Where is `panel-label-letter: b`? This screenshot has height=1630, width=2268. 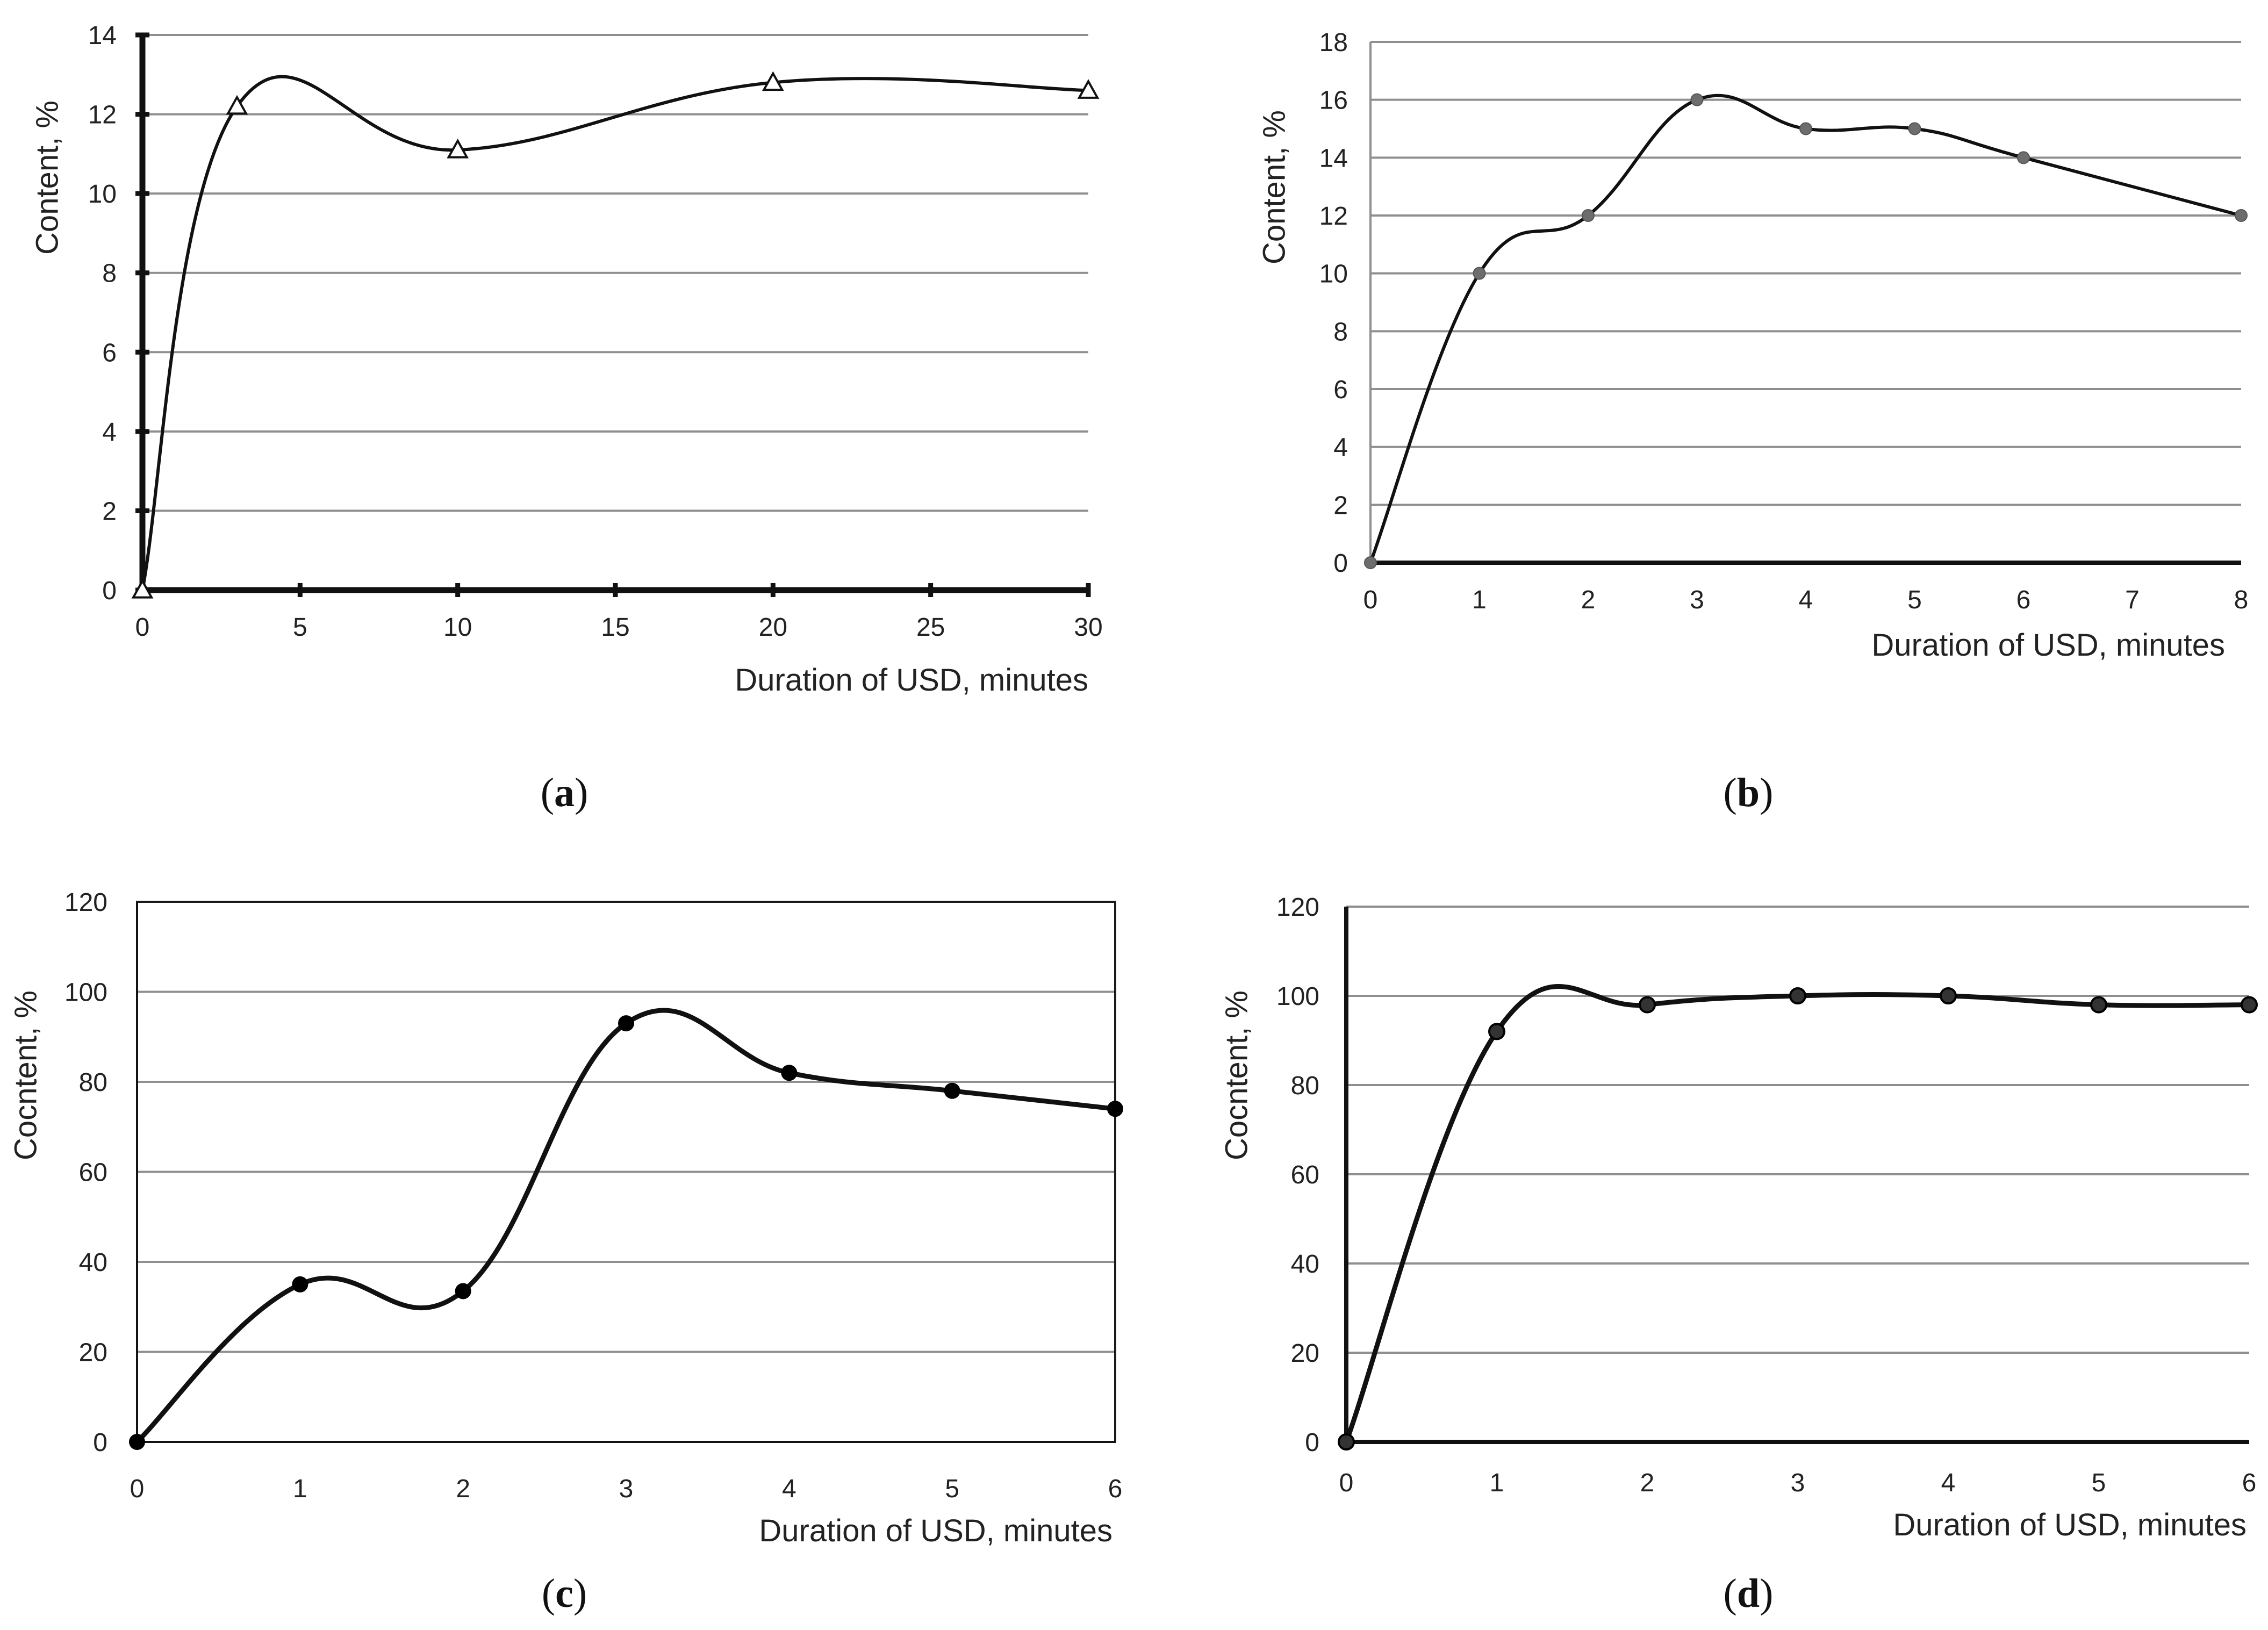 panel-label-letter: b is located at coordinates (1748, 793).